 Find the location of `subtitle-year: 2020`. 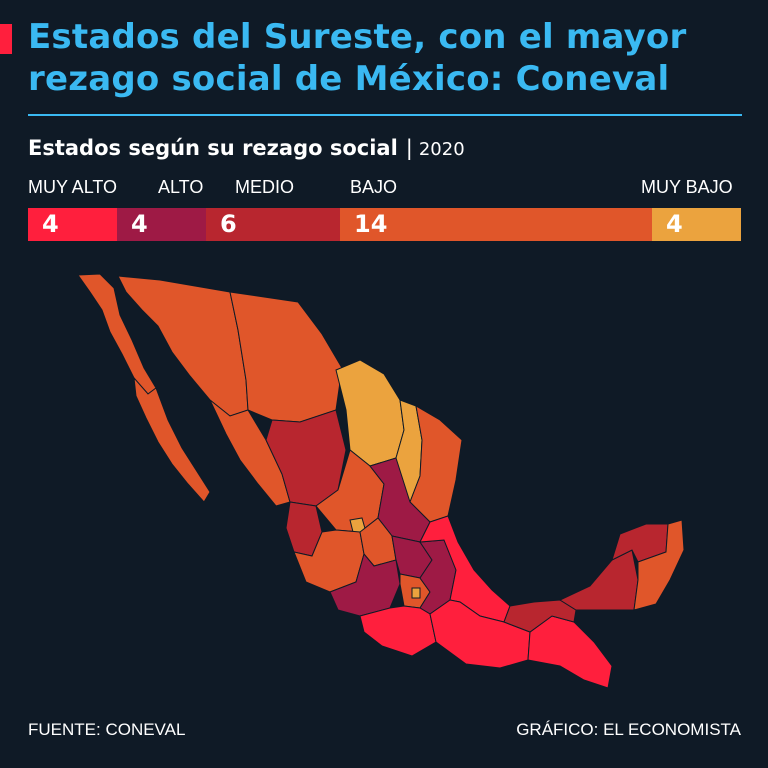

subtitle-year: 2020 is located at coordinates (441, 149).